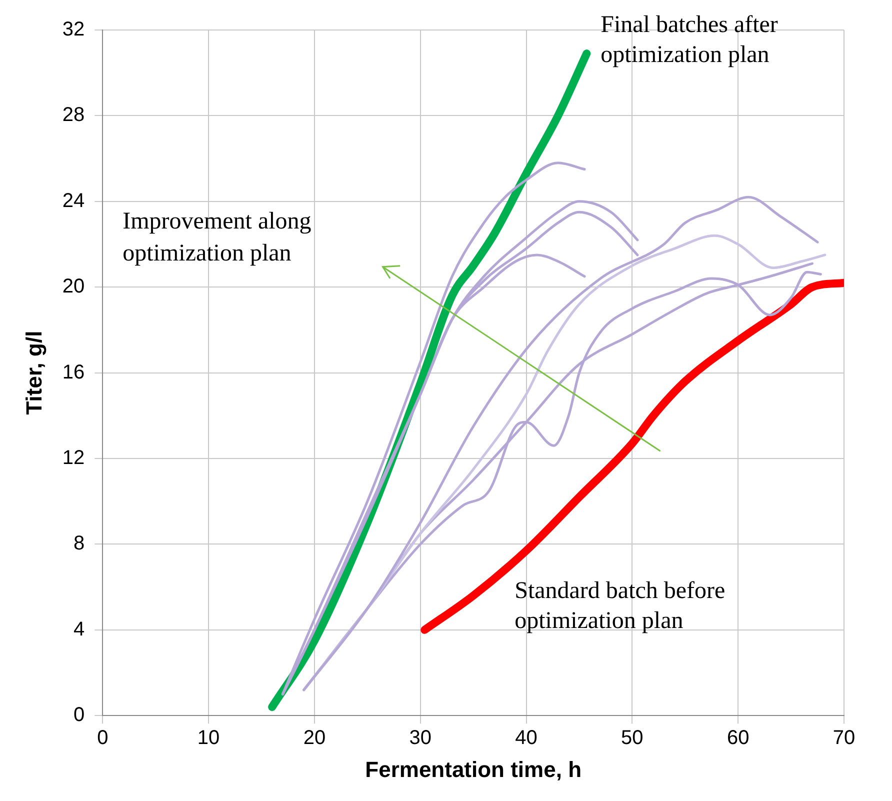 This screenshot has width=892, height=801. What do you see at coordinates (73, 115) in the screenshot?
I see `y-tick-label: 28` at bounding box center [73, 115].